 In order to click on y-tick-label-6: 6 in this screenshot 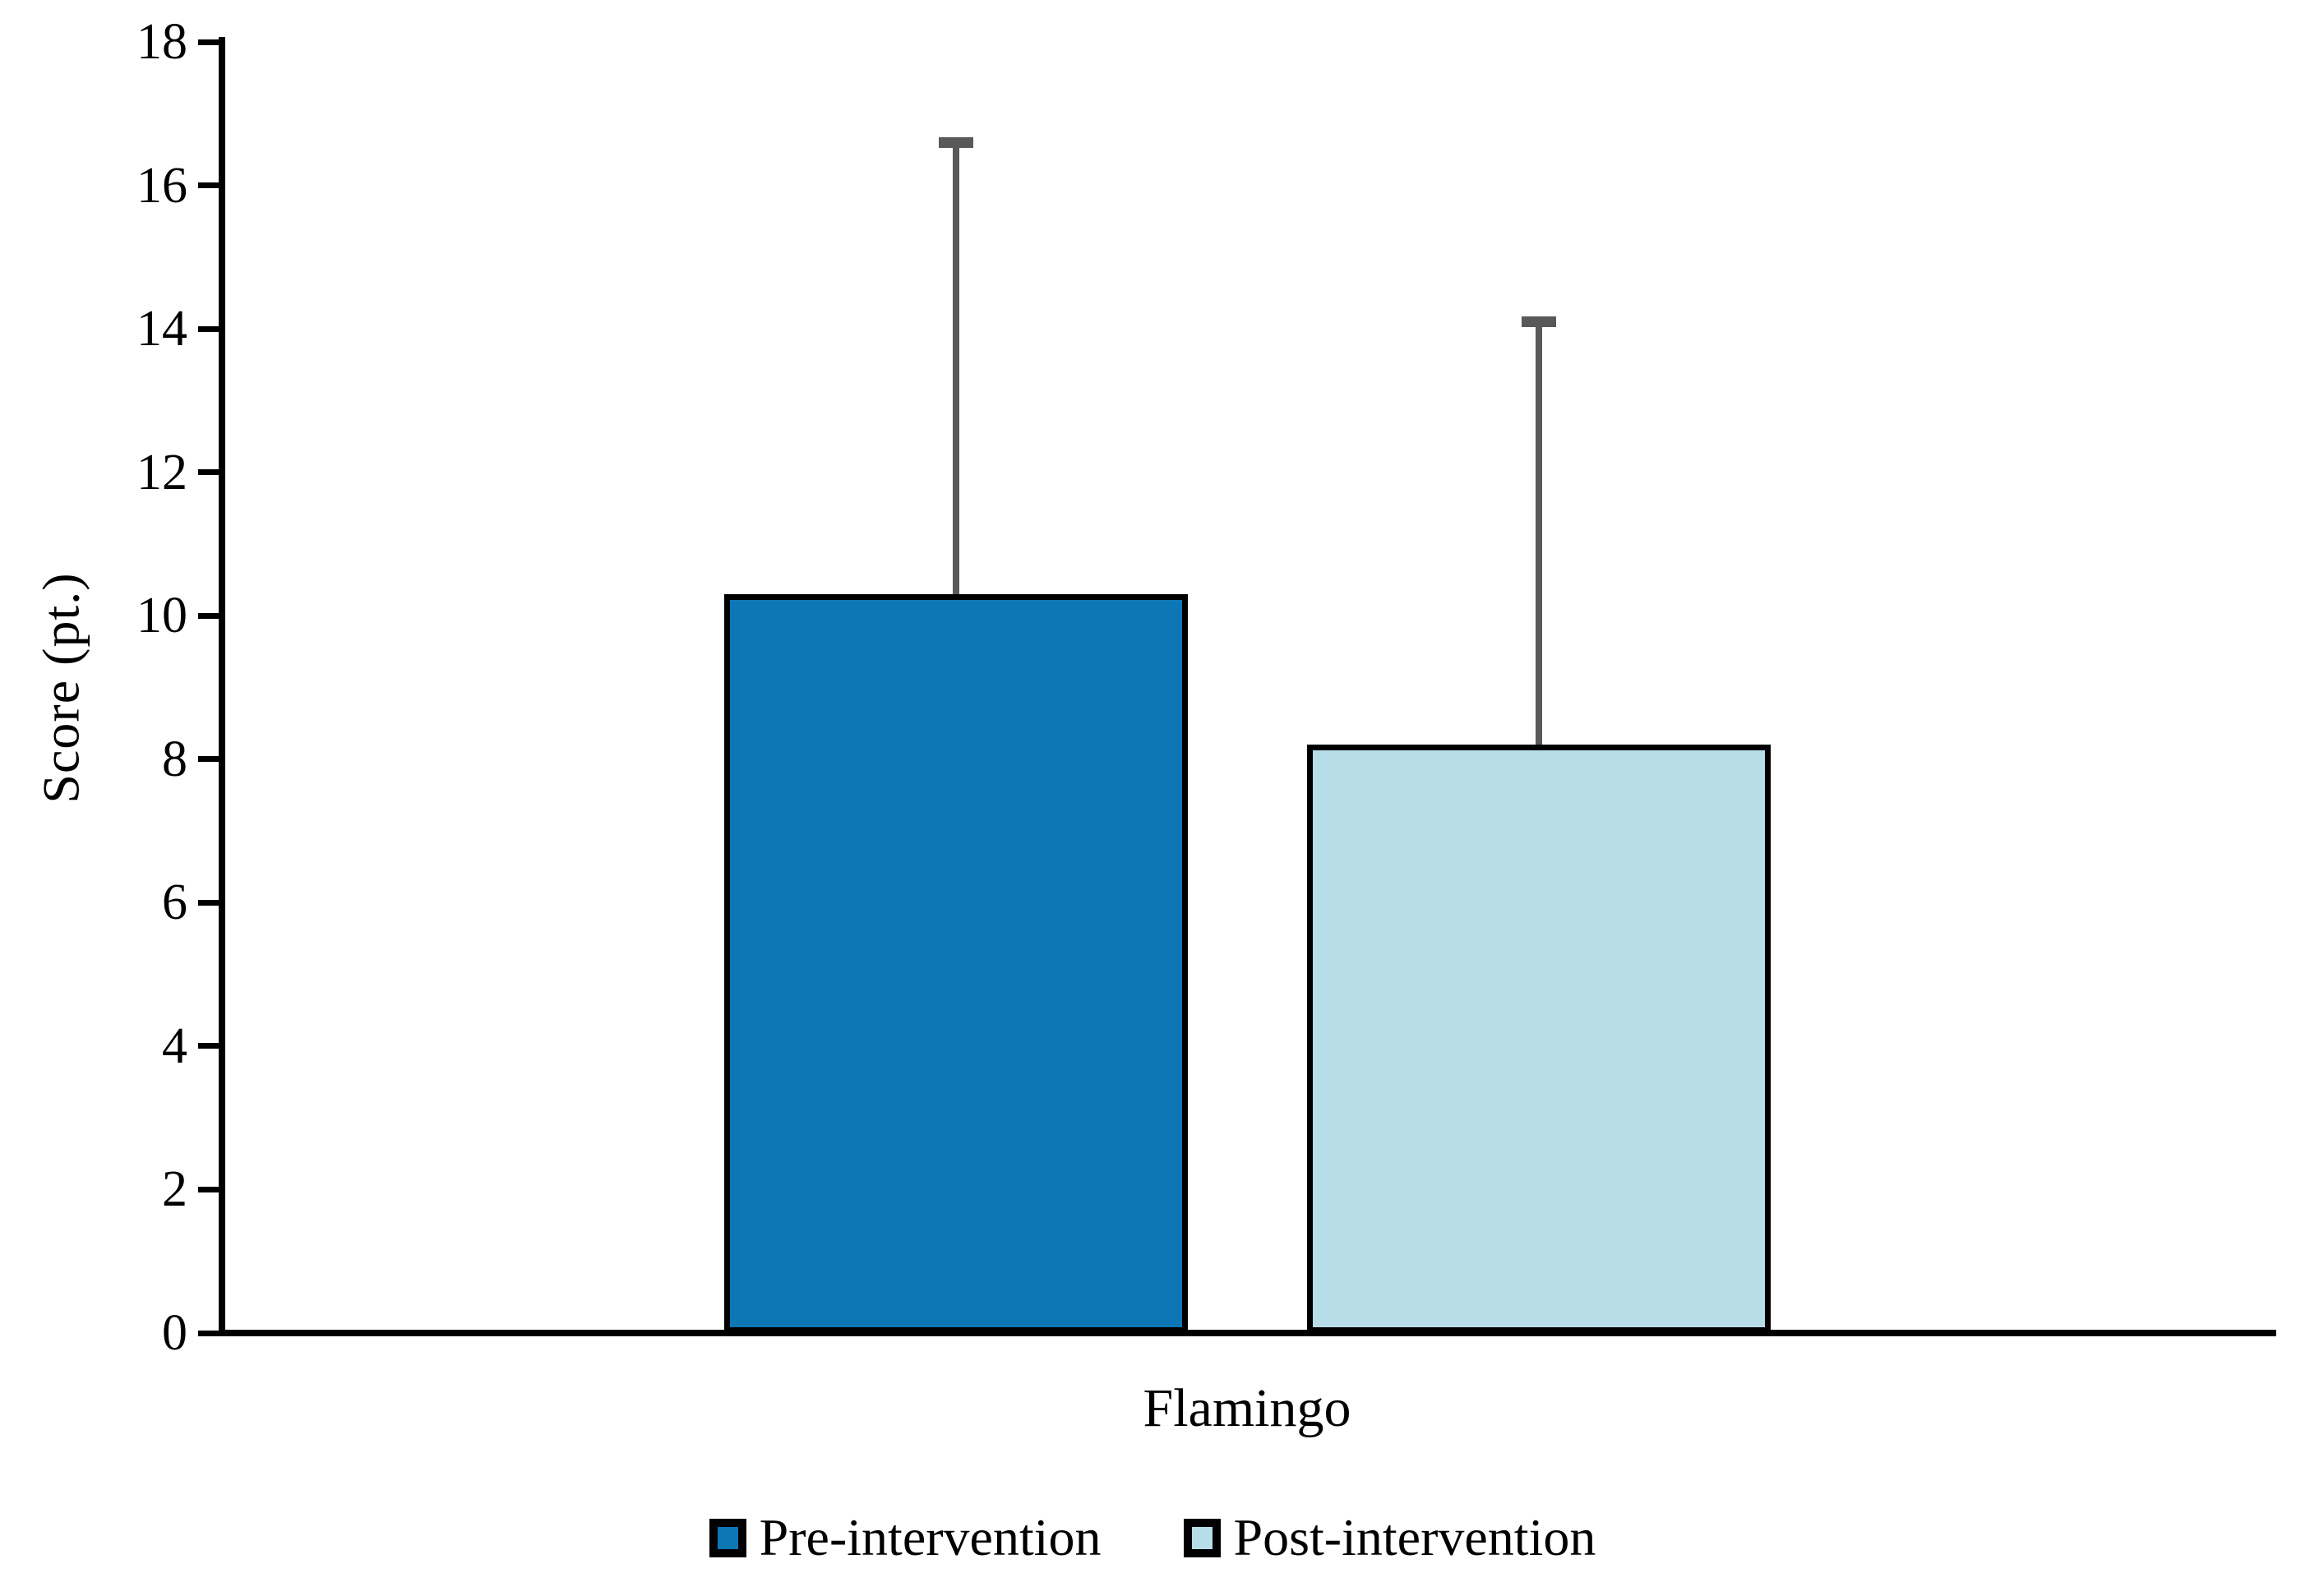, I will do `click(174, 902)`.